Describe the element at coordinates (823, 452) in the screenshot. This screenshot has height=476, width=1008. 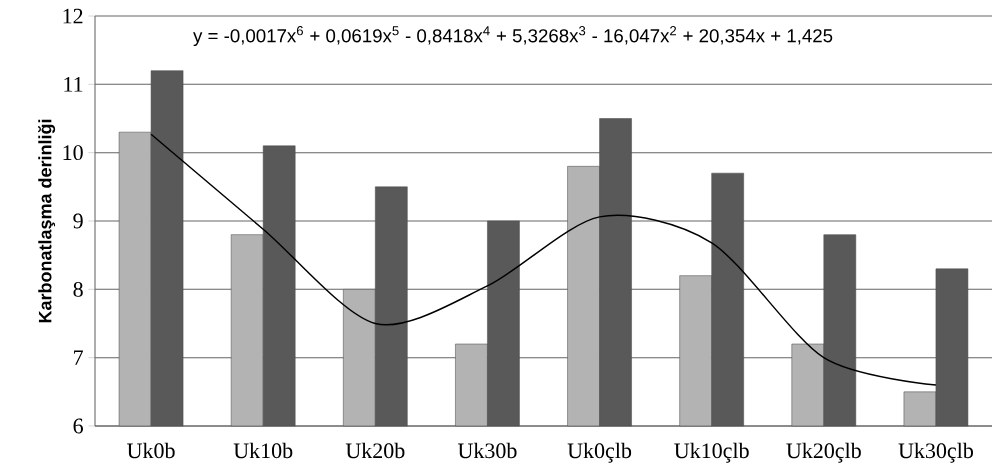
I see `x-tick-label: Uk20çlb` at that location.